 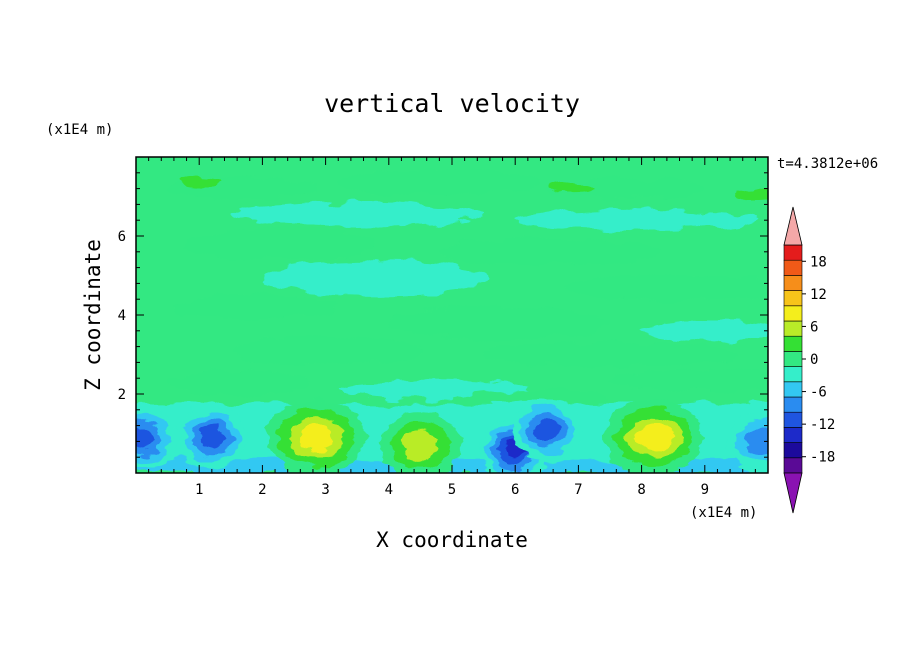 I want to click on x-tick-label: 4, so click(x=389, y=490).